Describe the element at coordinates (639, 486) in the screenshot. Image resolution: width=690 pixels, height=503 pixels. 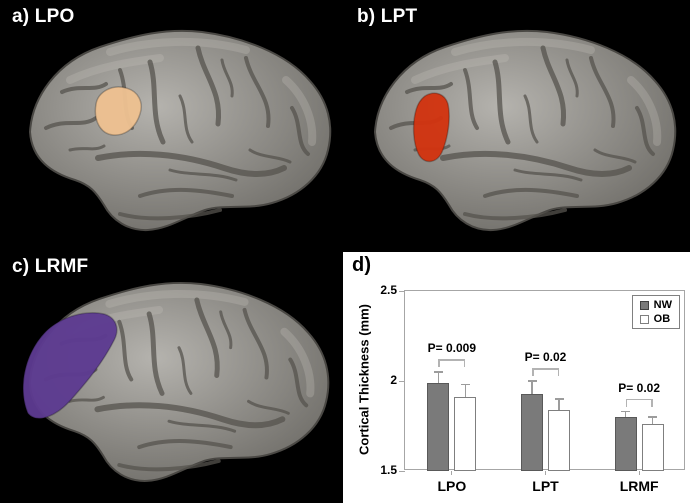
I see `x-category-label: LRMF` at that location.